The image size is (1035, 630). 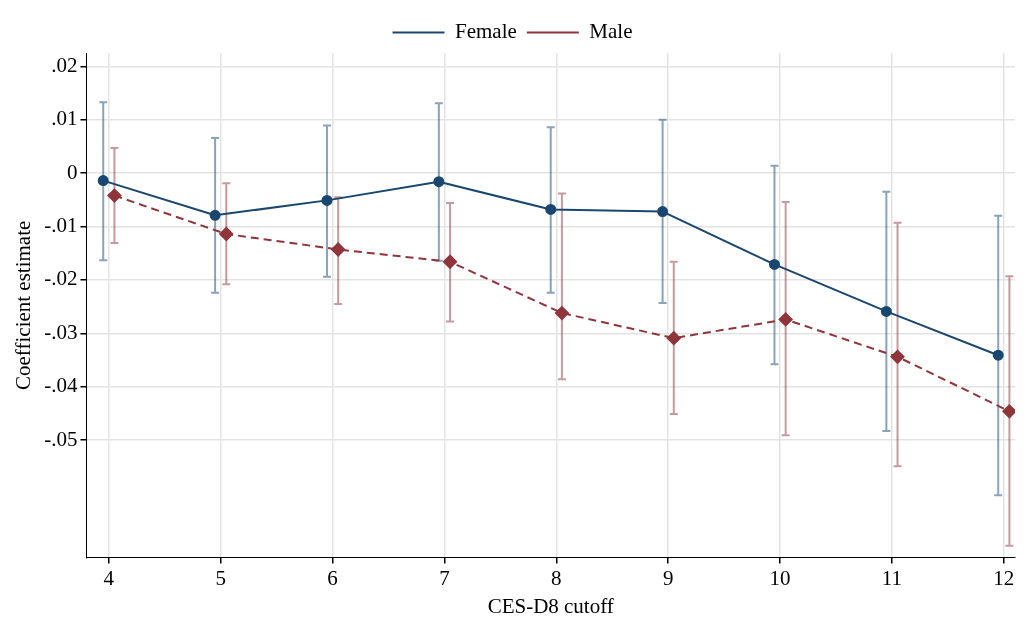 What do you see at coordinates (61, 278) in the screenshot?
I see `y-tick-label: -.02` at bounding box center [61, 278].